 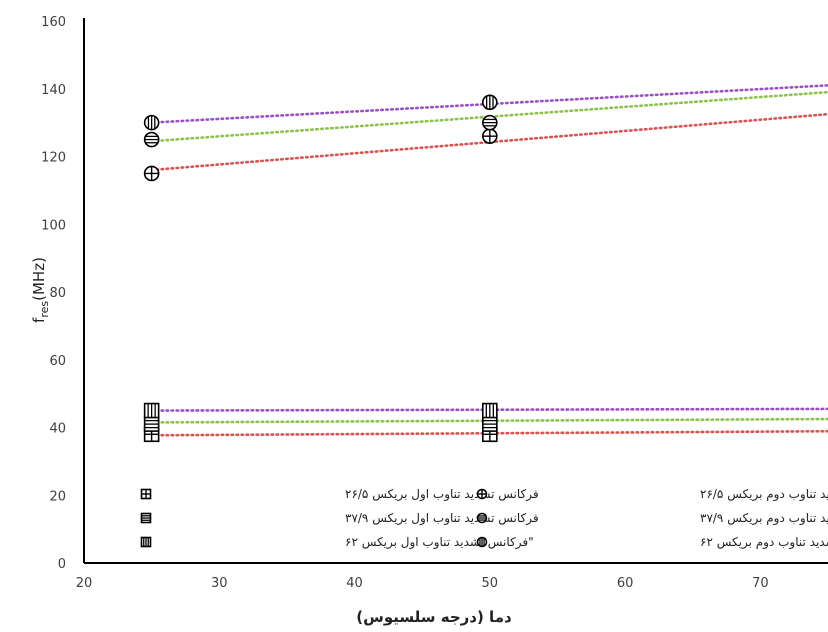 I want to click on y-tick-label: 60, so click(x=57, y=361).